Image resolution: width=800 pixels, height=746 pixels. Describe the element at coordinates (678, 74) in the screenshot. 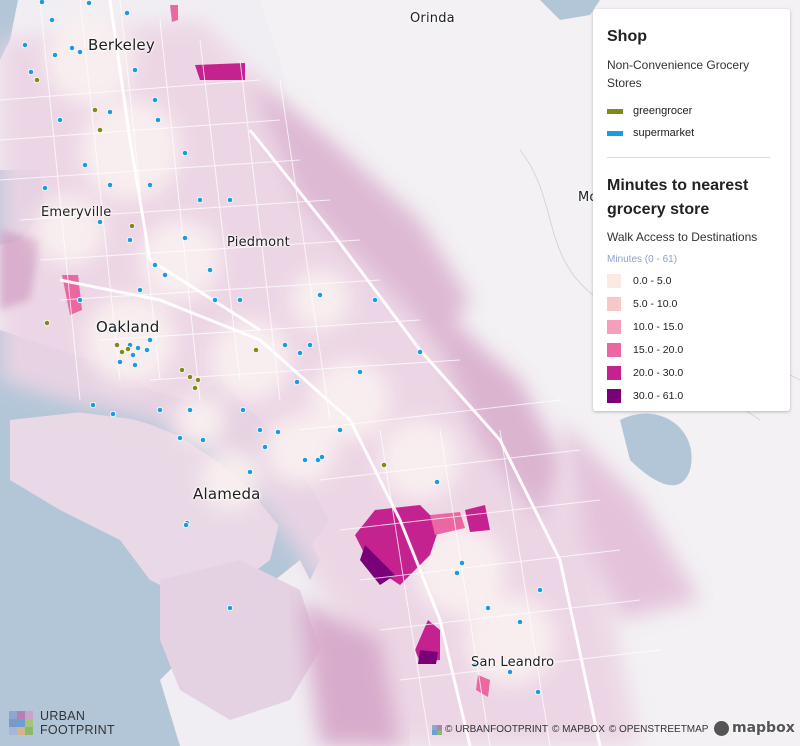

I see `legend-shop-subtitle: Non-Convenience Grocery Stores` at that location.